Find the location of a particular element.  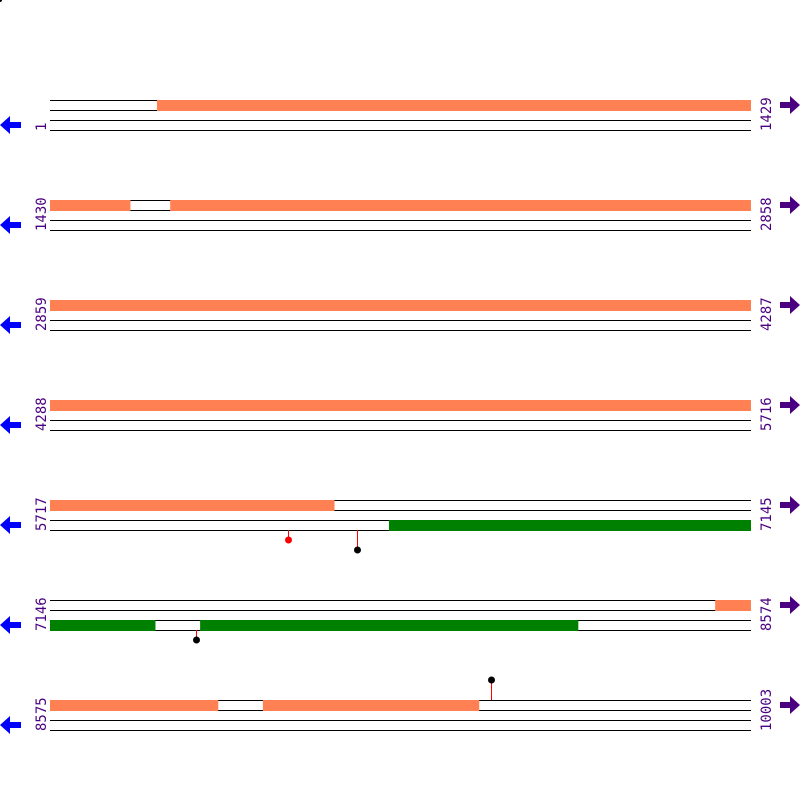

map-row: 7146 8574 is located at coordinates (400, 620).